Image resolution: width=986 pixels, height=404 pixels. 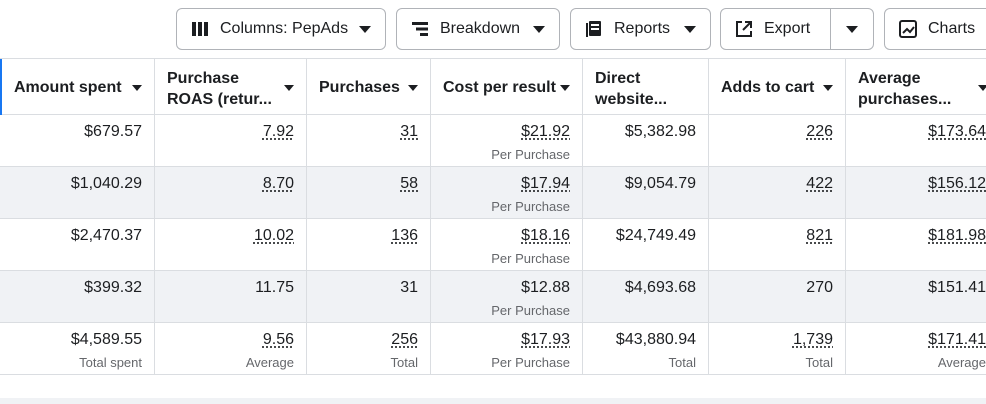 I want to click on table-cell: $2,470.37, so click(x=77, y=245).